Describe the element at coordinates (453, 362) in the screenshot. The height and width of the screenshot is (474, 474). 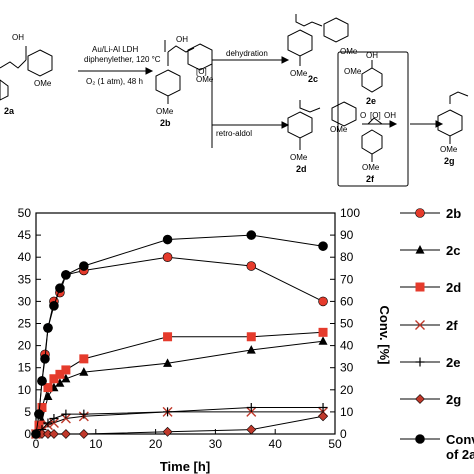
I see `legend-label: 2e` at that location.